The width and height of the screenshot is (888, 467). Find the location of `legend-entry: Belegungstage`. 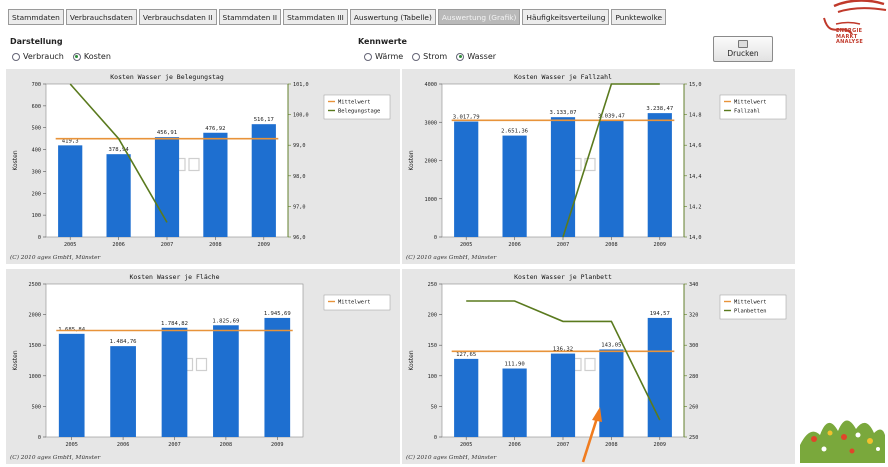

legend-entry: Belegungstage is located at coordinates (359, 112).